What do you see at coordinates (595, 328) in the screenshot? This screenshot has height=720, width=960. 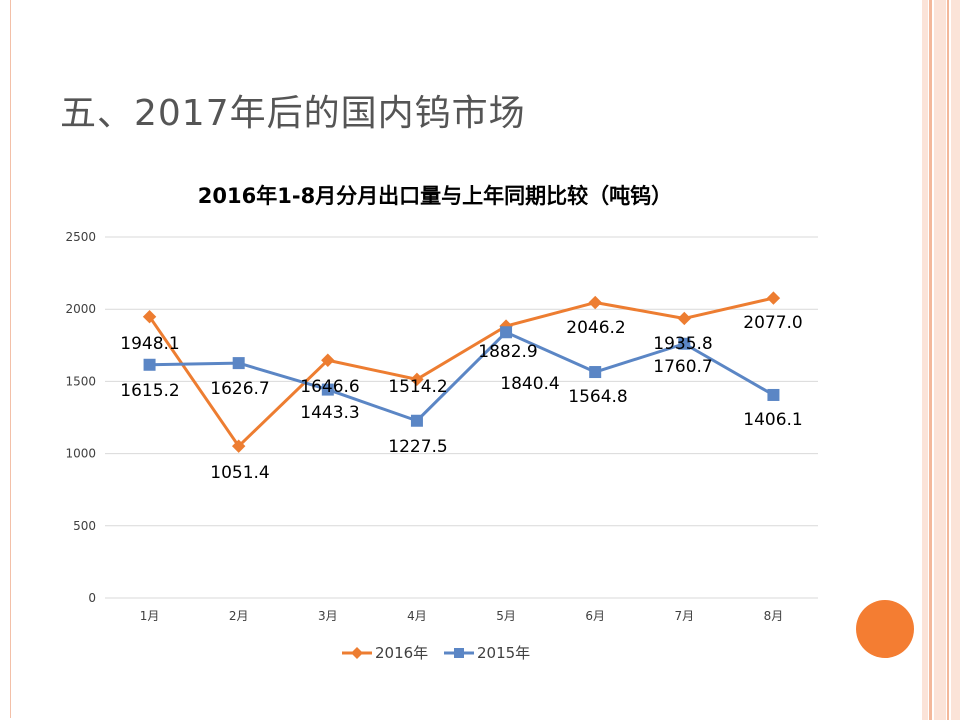 I see `data-label: 2046.2` at bounding box center [595, 328].